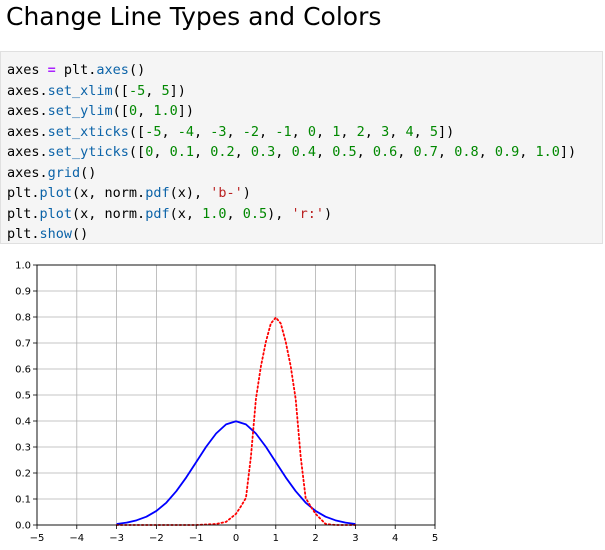 This screenshot has height=550, width=605. I want to click on y-tick-label: 0.4, so click(23, 422).